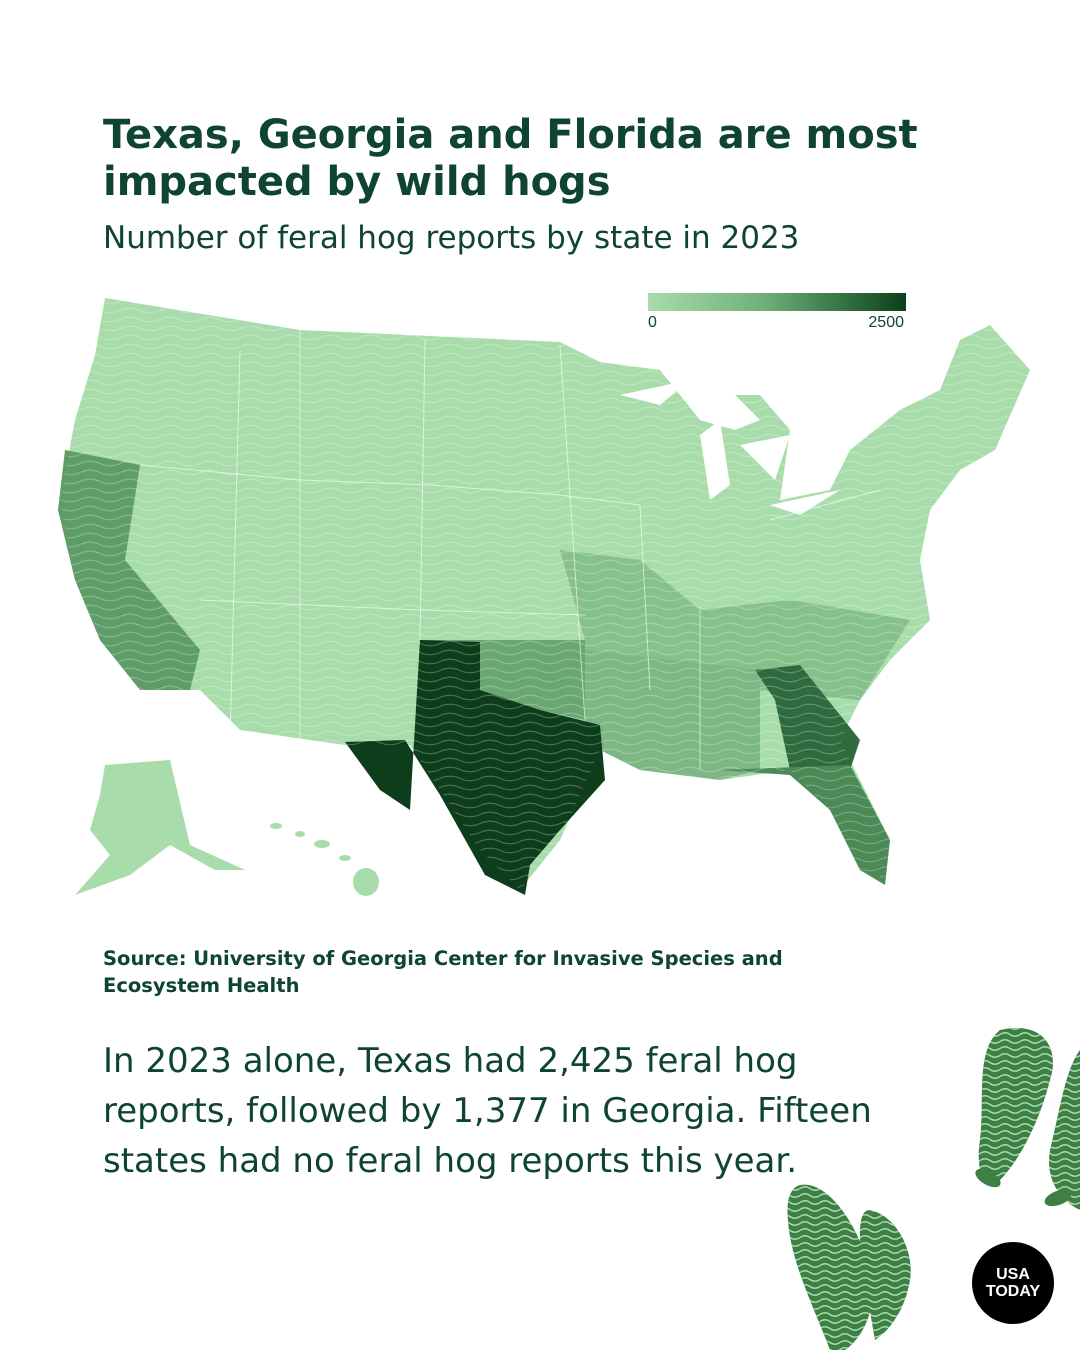  I want to click on logo-line-2: TODAY, so click(1013, 1291).